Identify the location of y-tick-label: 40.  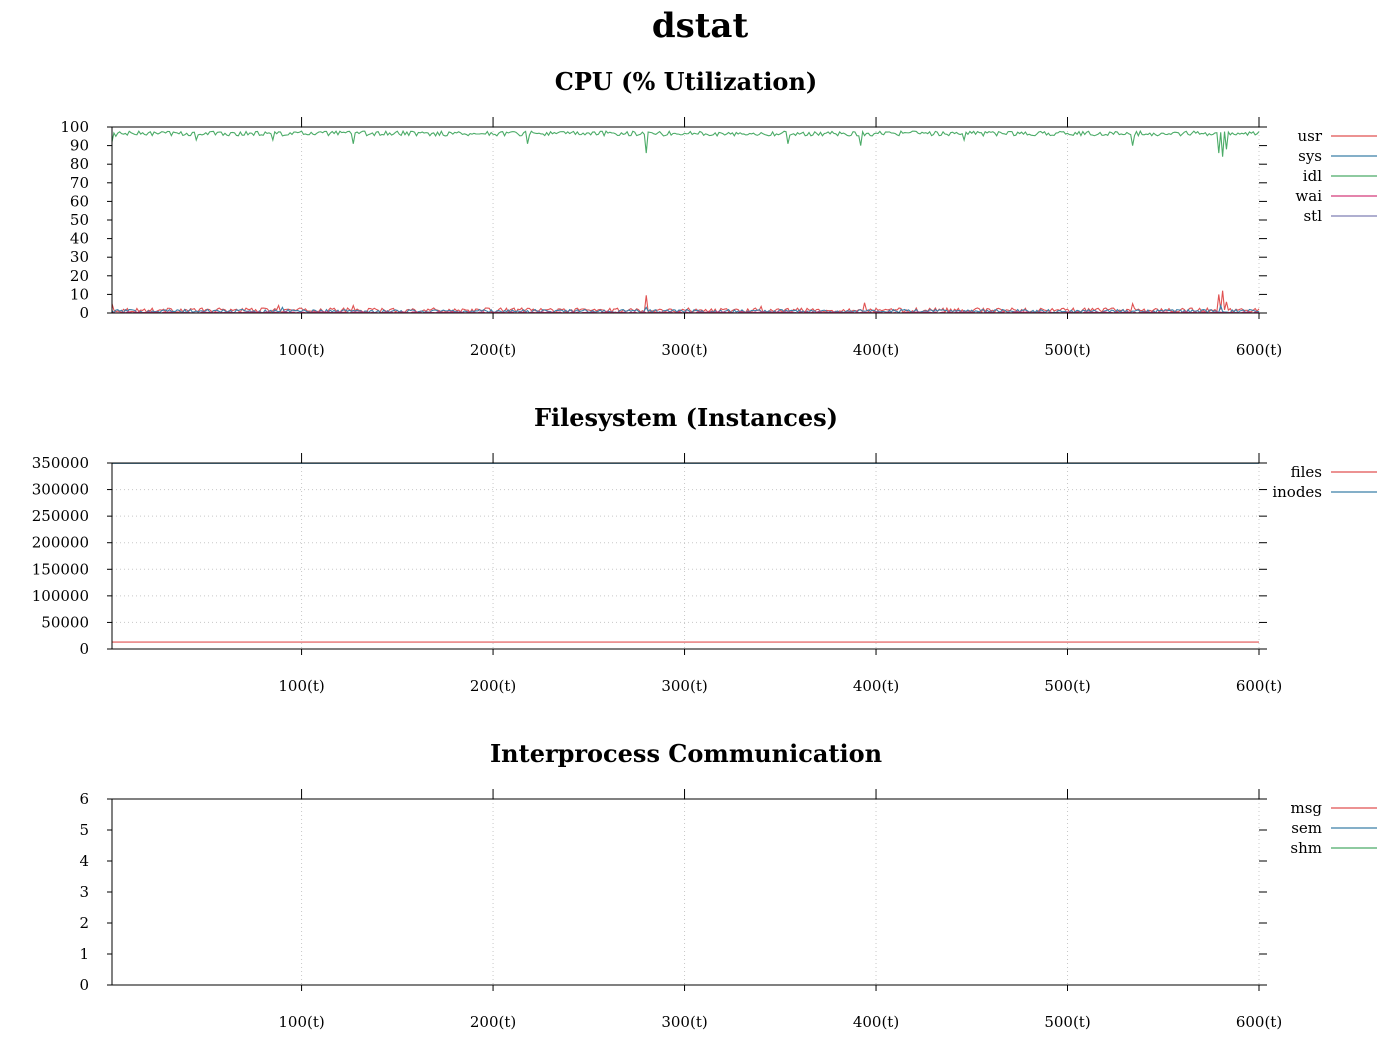
(79, 239).